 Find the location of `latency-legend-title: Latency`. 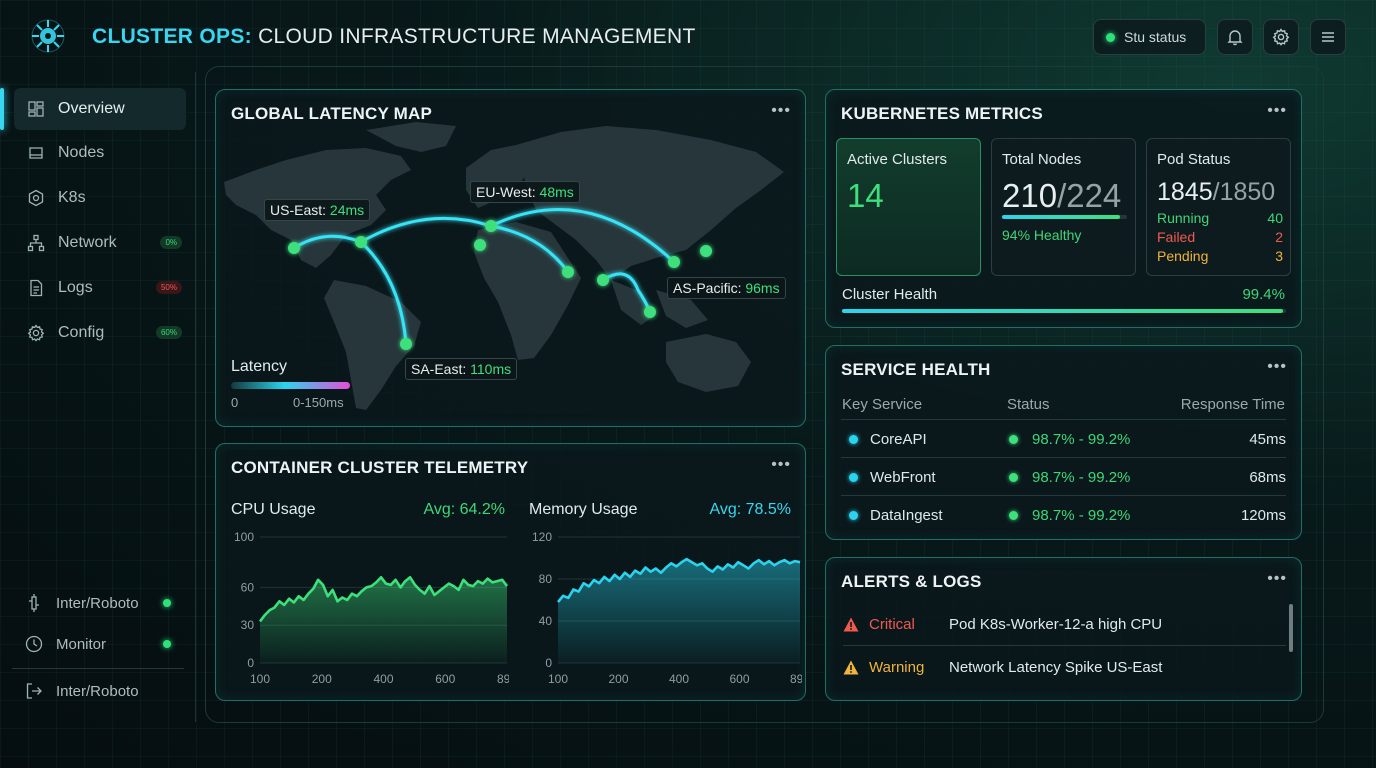

latency-legend-title: Latency is located at coordinates (259, 366).